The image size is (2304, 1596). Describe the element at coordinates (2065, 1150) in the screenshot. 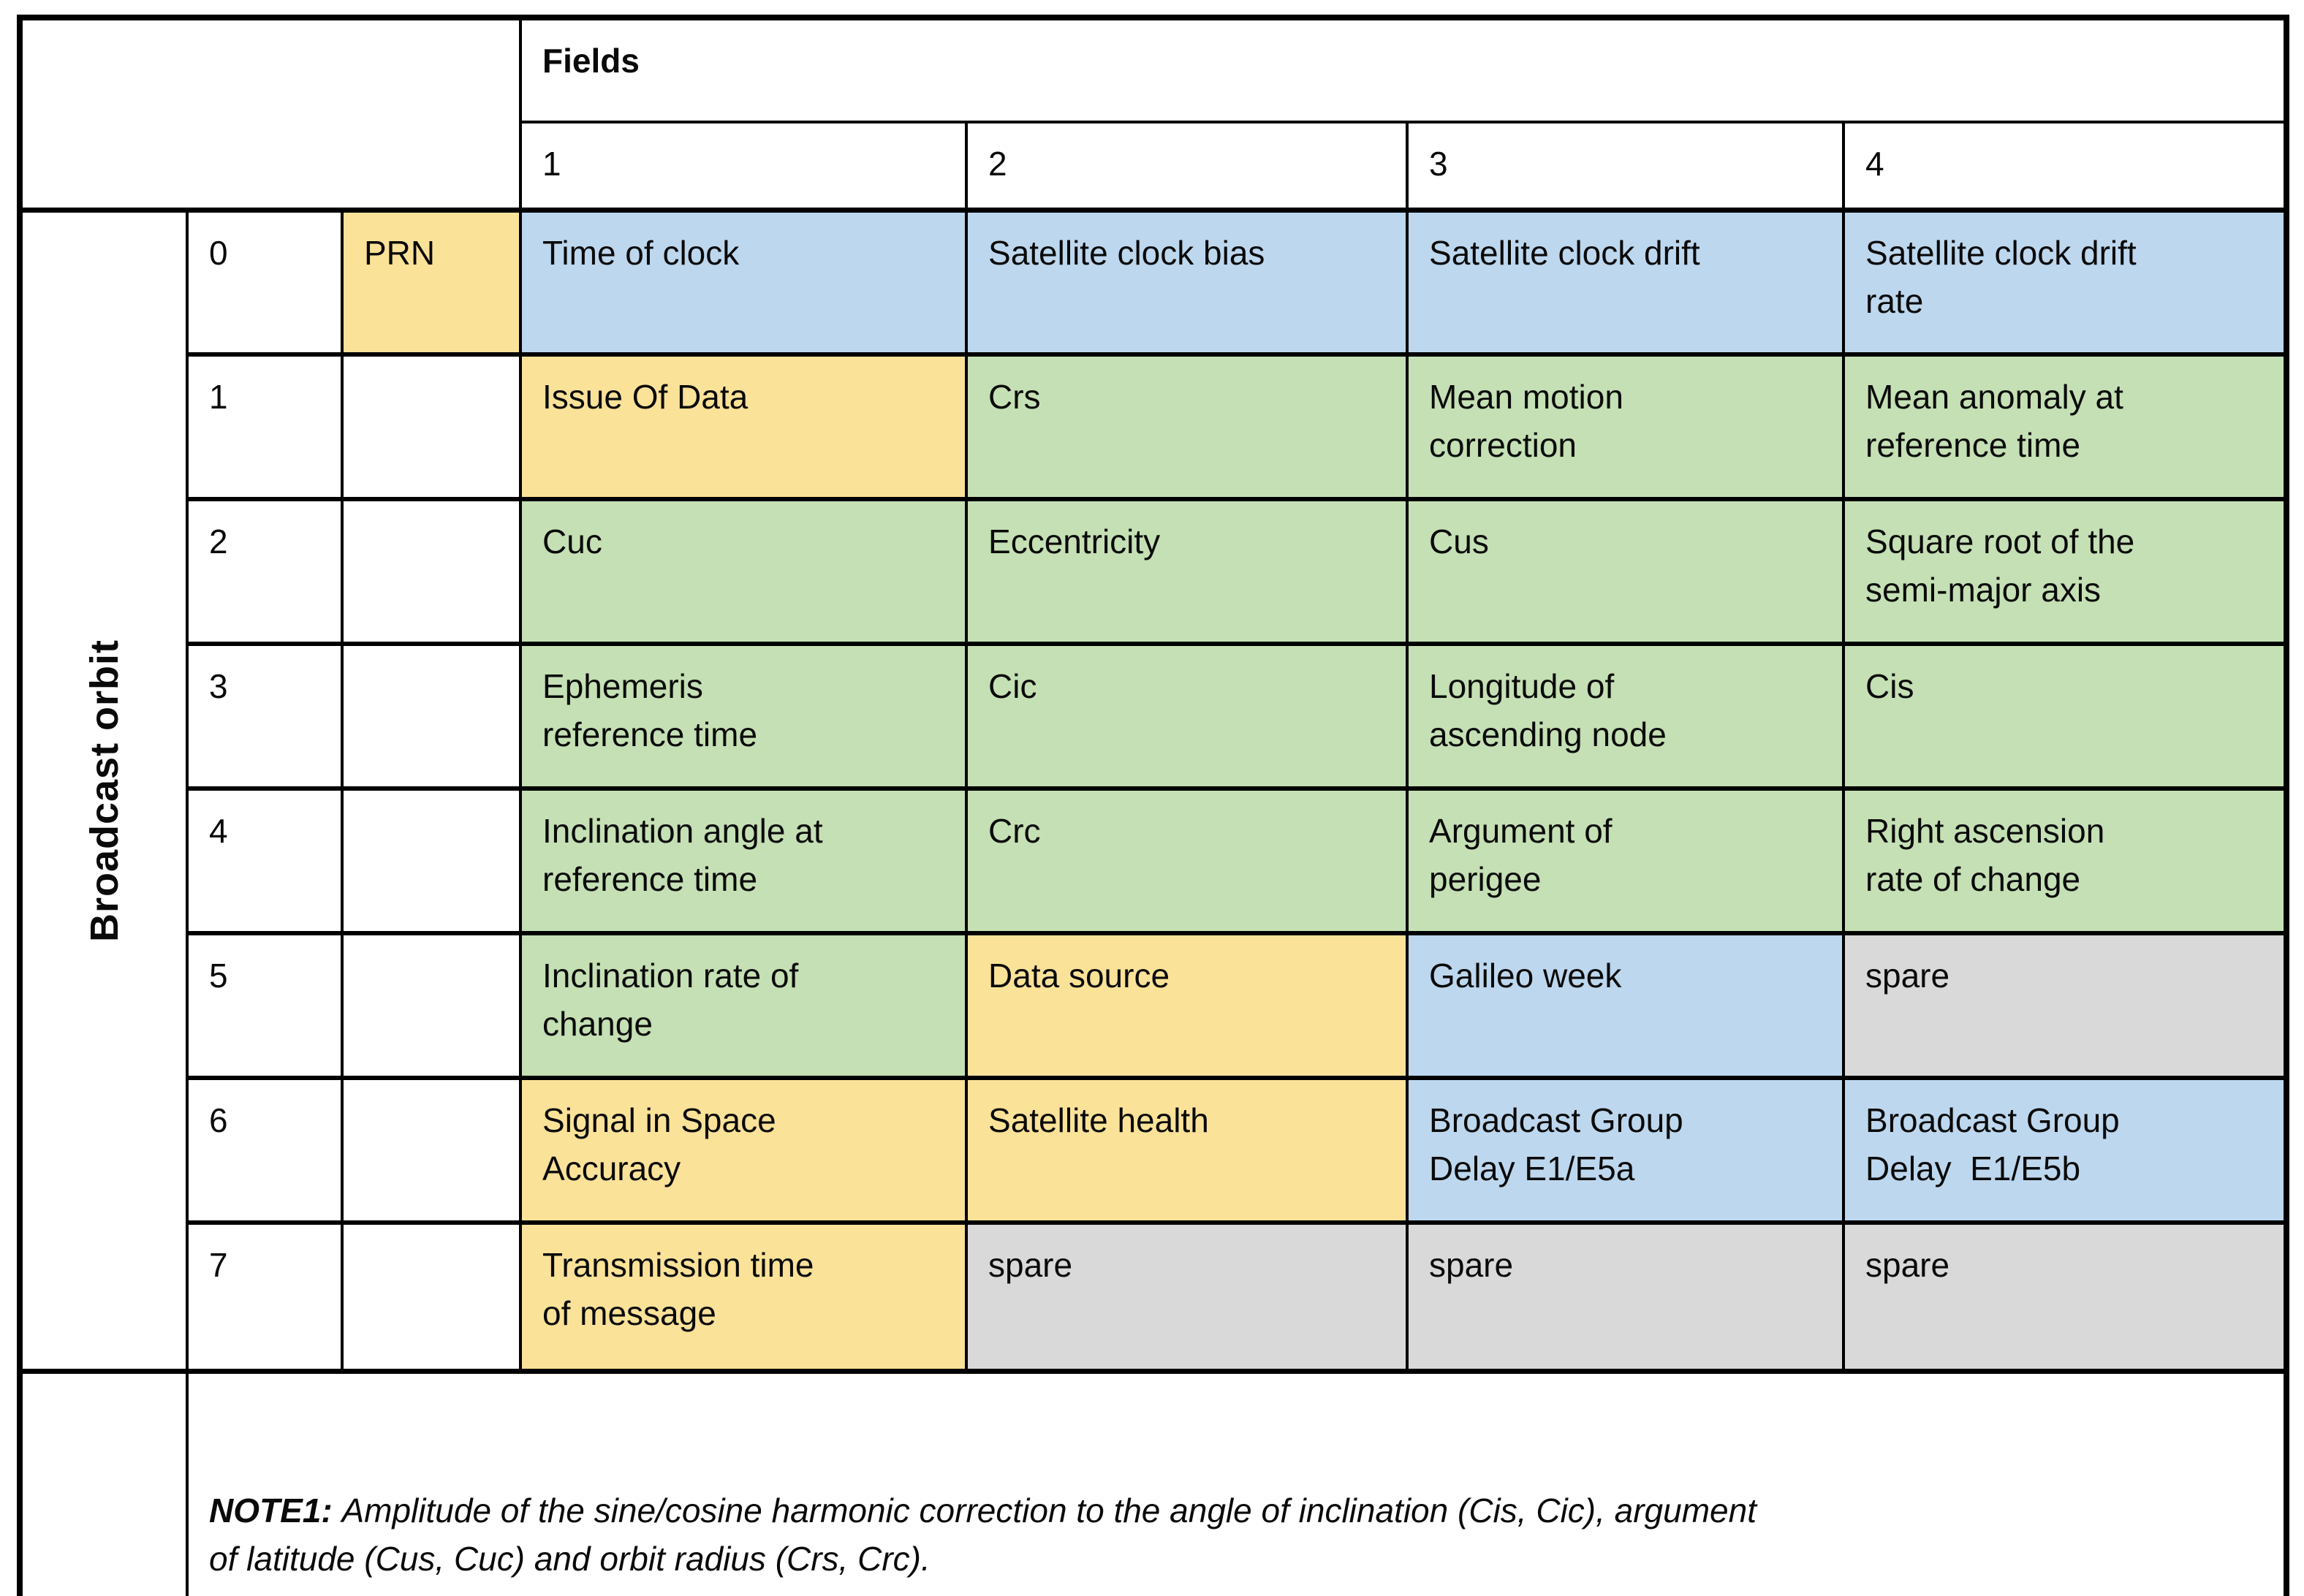

I see `field-cell: Broadcast Group Delay E1/E5b` at that location.